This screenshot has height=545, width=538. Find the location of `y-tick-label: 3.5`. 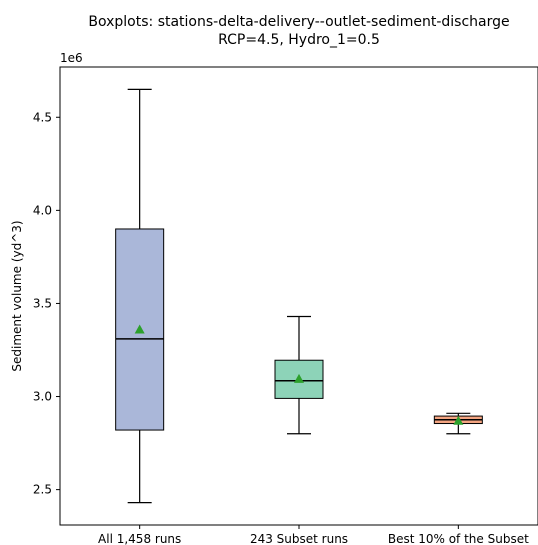

y-tick-label: 3.5 is located at coordinates (42, 303).